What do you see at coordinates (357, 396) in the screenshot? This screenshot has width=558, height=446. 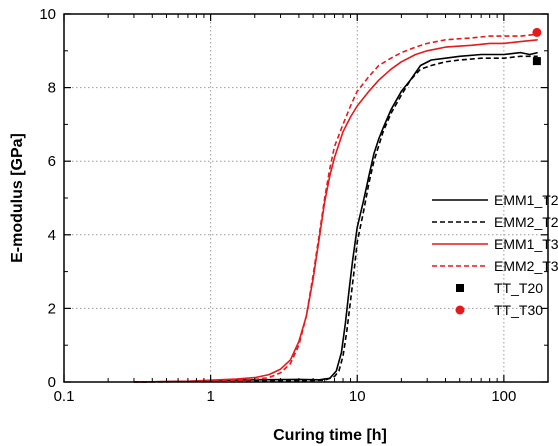 I see `x-tick-label: 10` at bounding box center [357, 396].